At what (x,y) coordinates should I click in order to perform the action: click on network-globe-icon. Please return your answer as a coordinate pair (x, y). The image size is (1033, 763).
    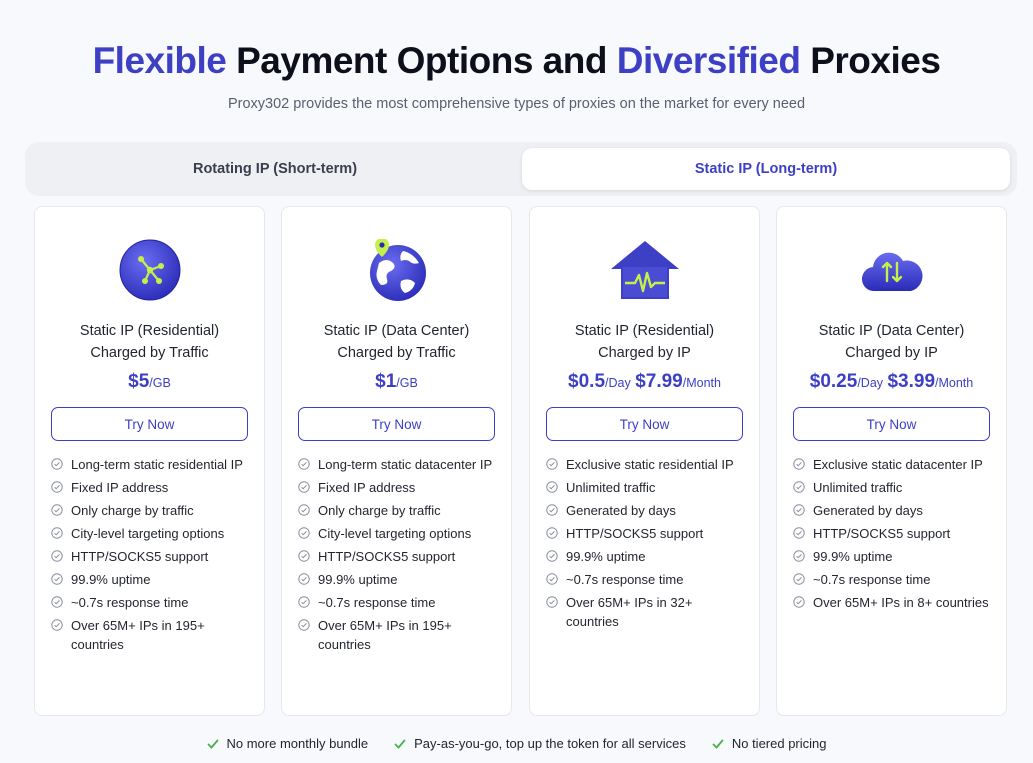
    Looking at the image, I should click on (149, 270).